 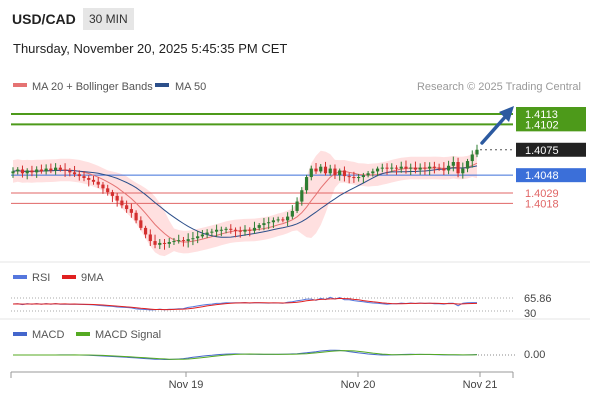 What do you see at coordinates (245, 355) in the screenshot?
I see `macd-signal-line` at bounding box center [245, 355].